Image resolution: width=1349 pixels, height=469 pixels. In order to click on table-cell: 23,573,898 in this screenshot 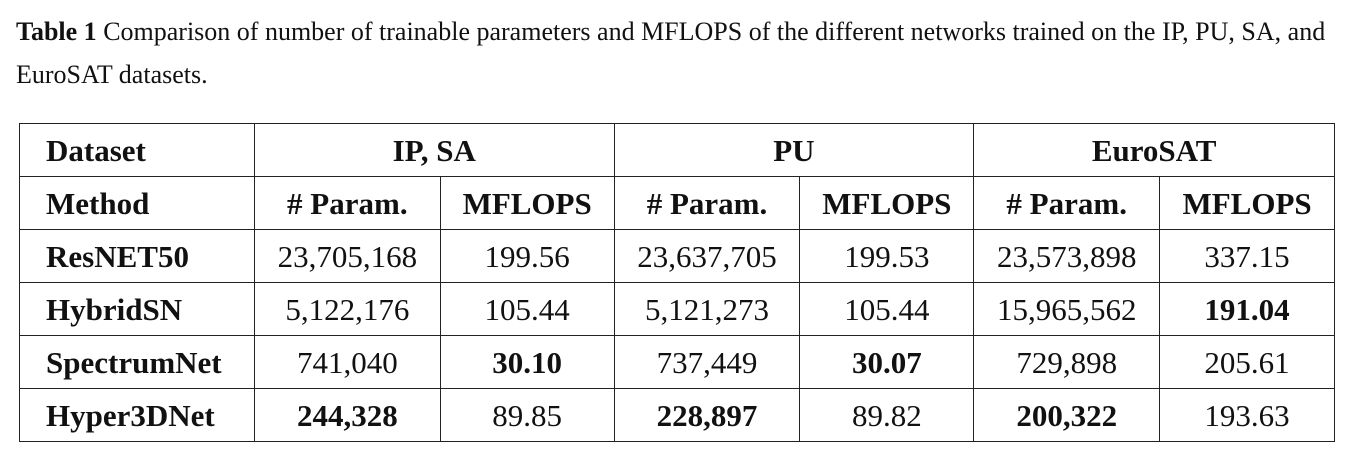, I will do `click(1067, 256)`.